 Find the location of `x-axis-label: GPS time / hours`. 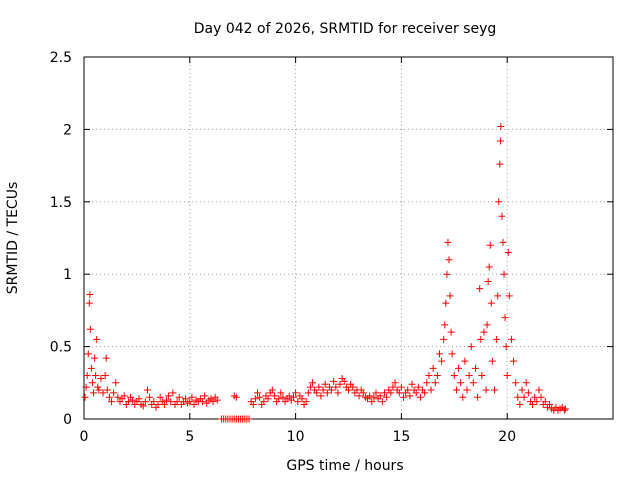

x-axis-label: GPS time / hours is located at coordinates (344, 466).